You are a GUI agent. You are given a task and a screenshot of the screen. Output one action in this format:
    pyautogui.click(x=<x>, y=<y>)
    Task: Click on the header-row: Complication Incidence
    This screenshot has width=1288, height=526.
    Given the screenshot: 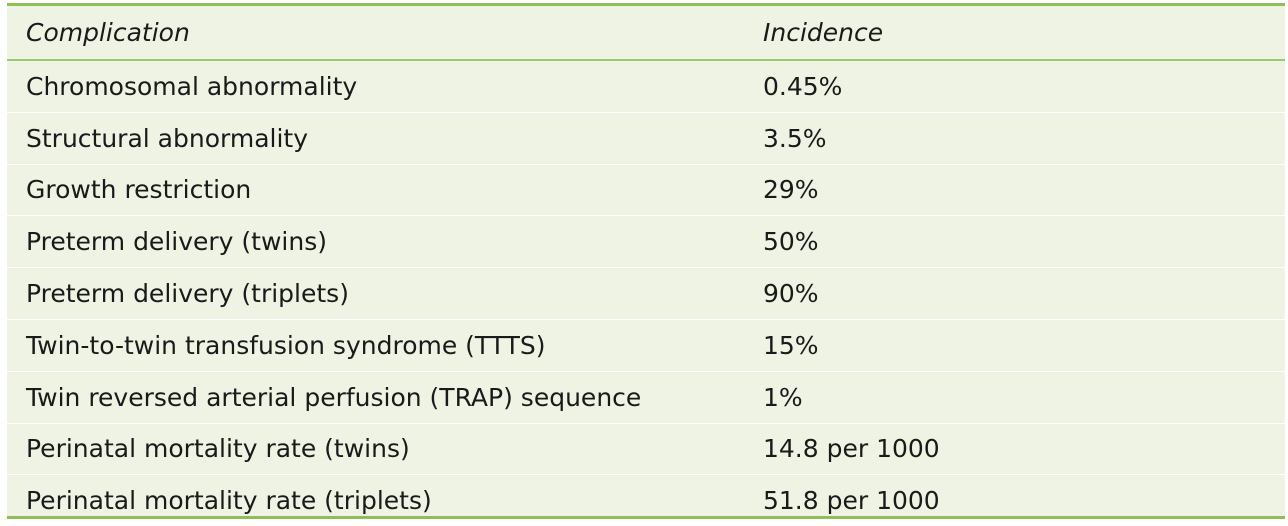 What is the action you would take?
    pyautogui.click(x=646, y=33)
    